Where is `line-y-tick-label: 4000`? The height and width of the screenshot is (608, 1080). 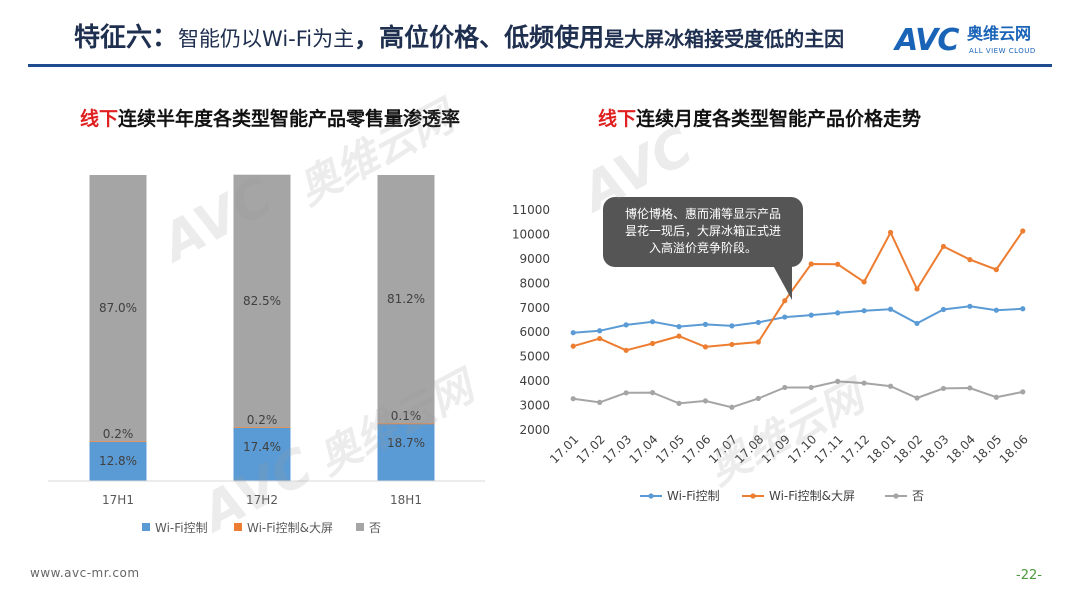 line-y-tick-label: 4000 is located at coordinates (534, 381).